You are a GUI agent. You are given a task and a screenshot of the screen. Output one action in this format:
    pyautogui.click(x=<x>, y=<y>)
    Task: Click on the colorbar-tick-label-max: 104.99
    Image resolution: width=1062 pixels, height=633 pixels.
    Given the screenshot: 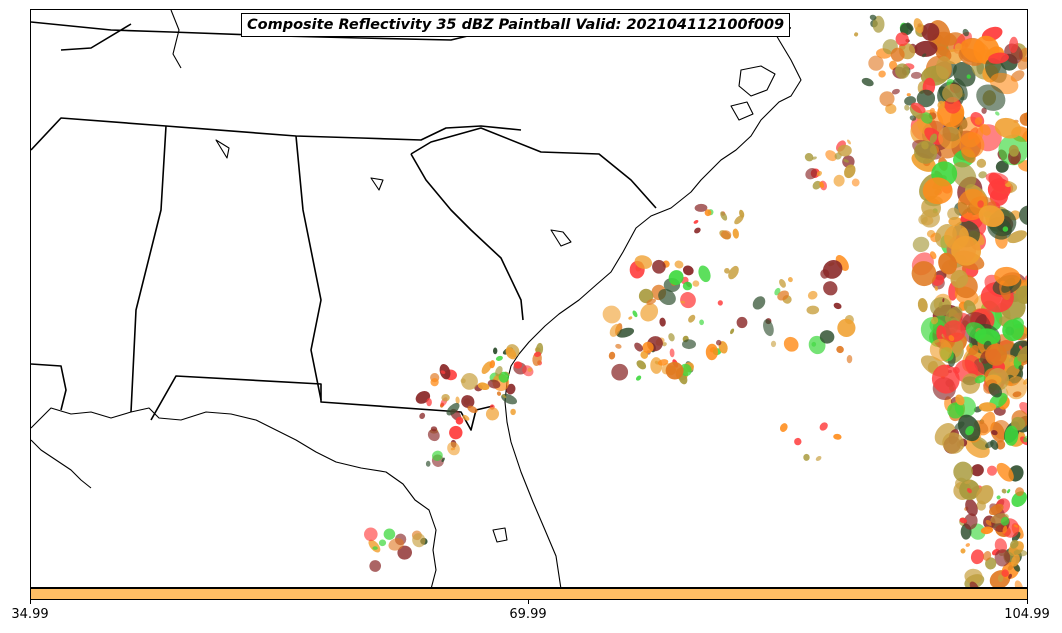 What is the action you would take?
    pyautogui.click(x=1027, y=614)
    